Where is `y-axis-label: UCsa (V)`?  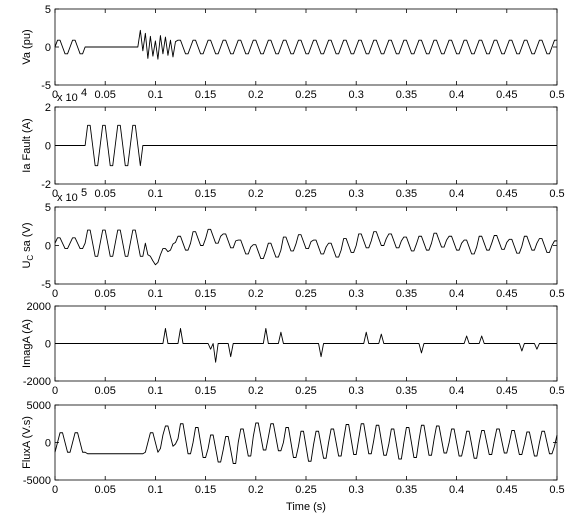 y-axis-label: UCsa (V) is located at coordinates (28, 245).